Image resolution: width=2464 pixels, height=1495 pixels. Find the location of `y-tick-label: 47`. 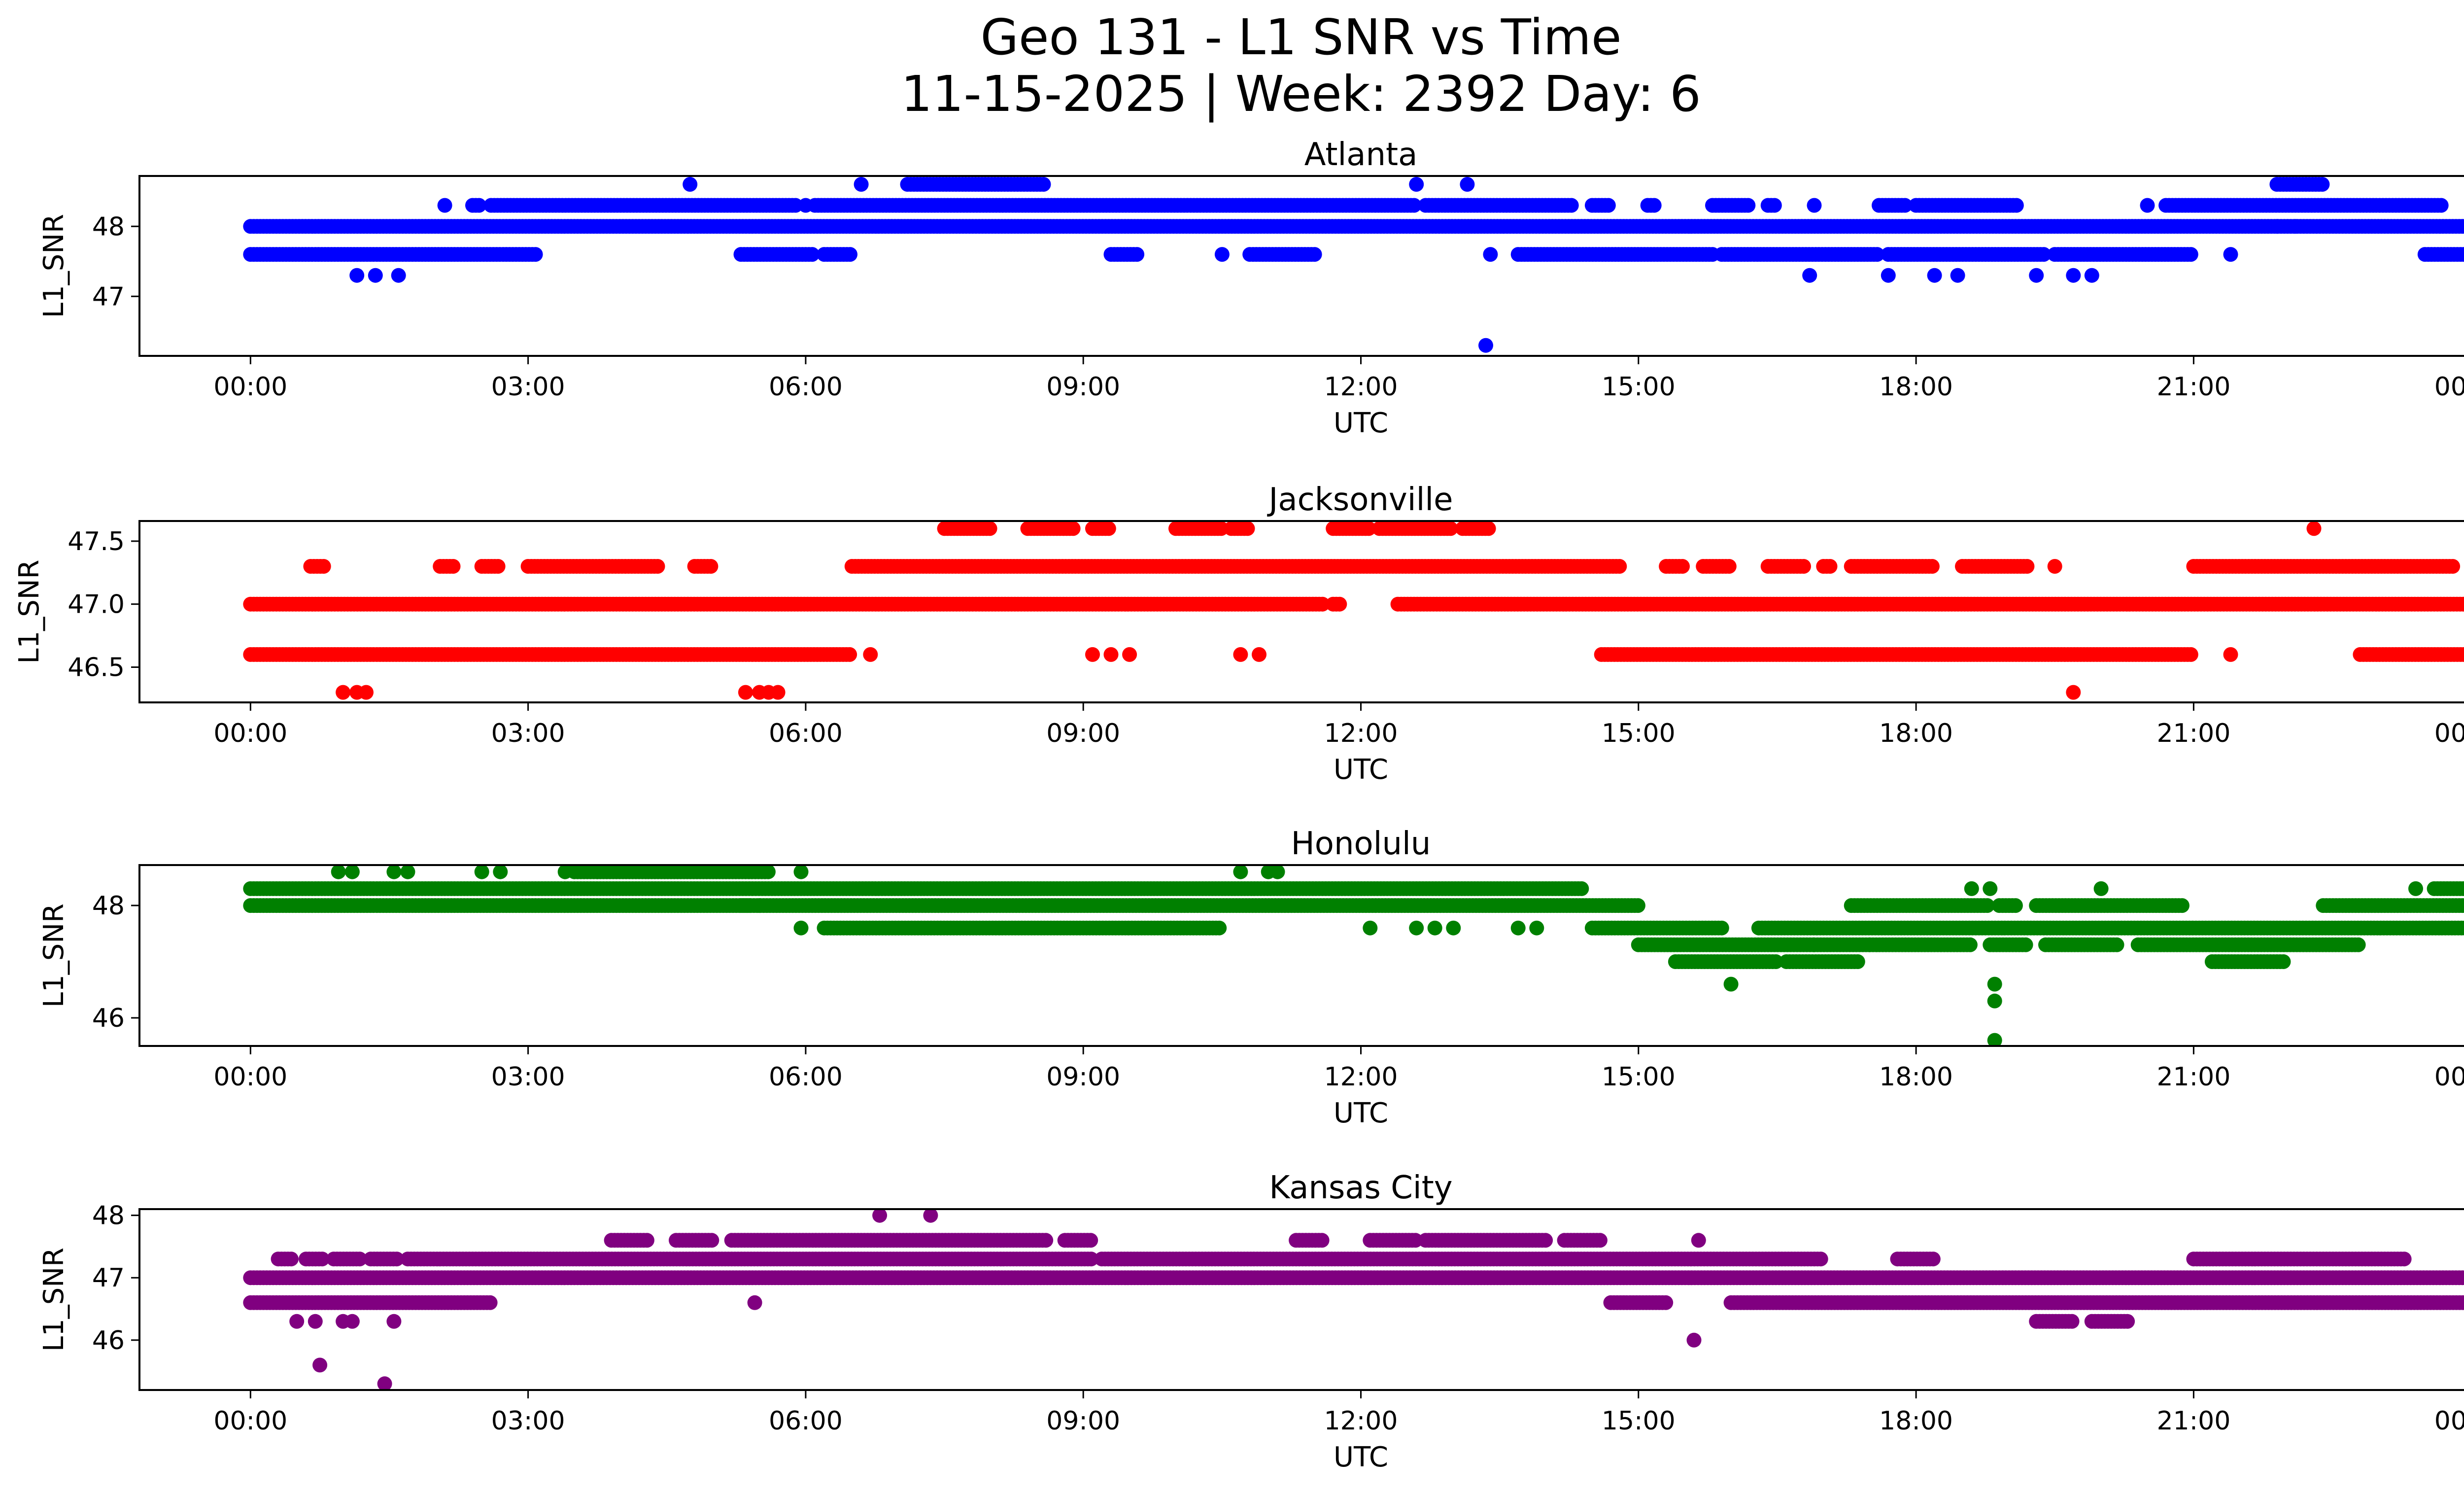

y-tick-label: 47 is located at coordinates (108, 297).